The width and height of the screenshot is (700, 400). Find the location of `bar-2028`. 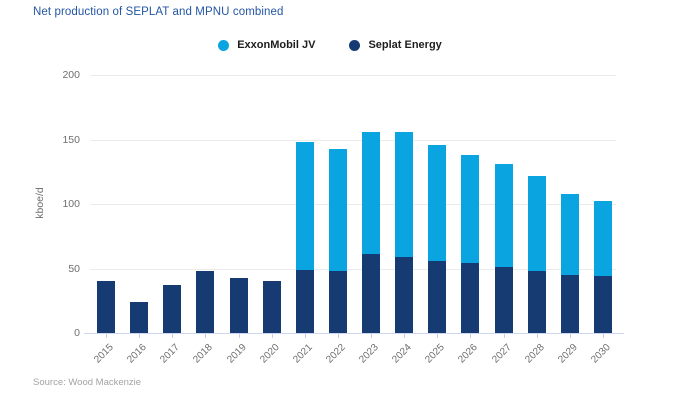

bar-2028 is located at coordinates (536, 254).